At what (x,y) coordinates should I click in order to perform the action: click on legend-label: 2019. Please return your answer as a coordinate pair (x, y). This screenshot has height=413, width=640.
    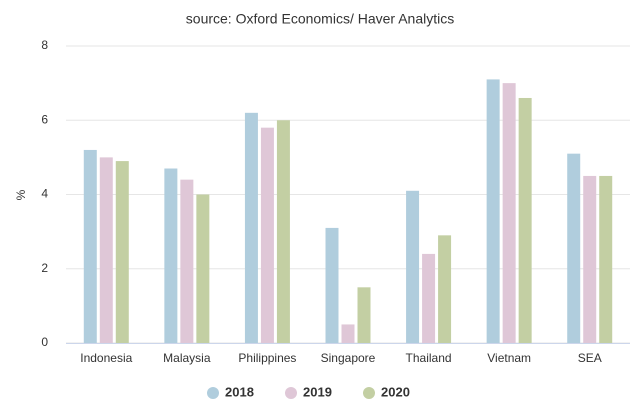
    Looking at the image, I should click on (317, 391).